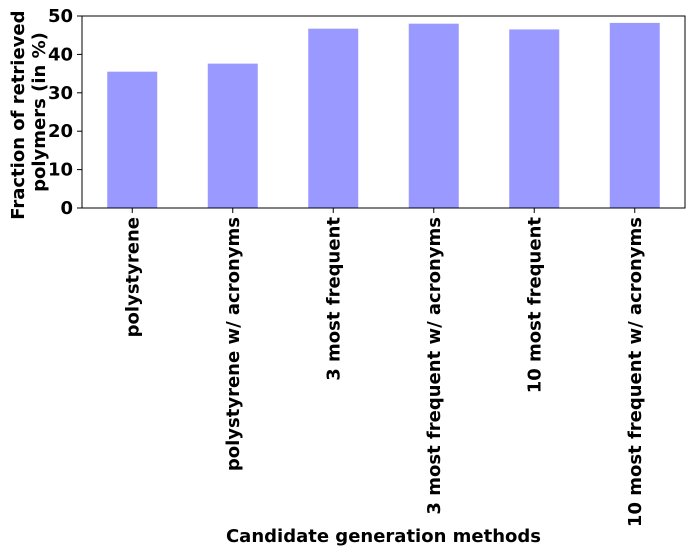 The image size is (695, 557). What do you see at coordinates (66, 208) in the screenshot?
I see `y-tick-label-1: 0` at bounding box center [66, 208].